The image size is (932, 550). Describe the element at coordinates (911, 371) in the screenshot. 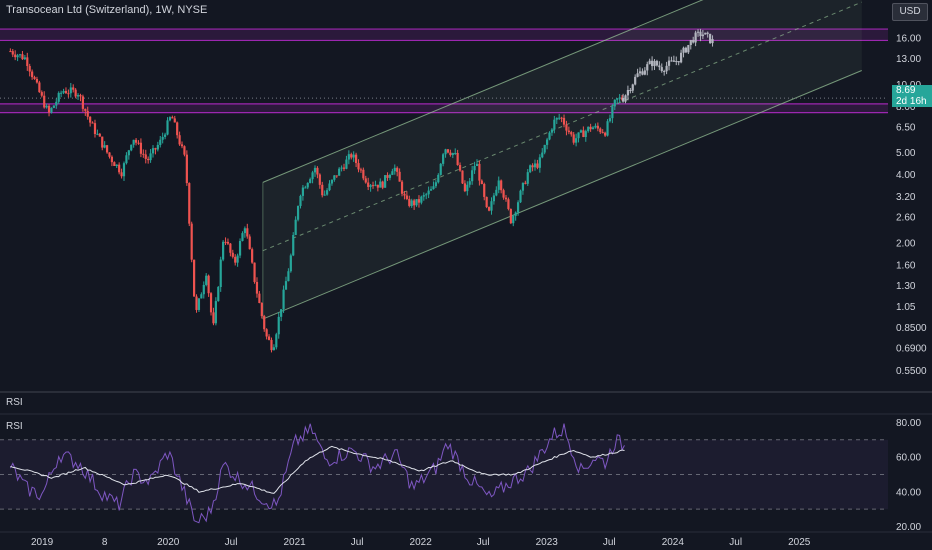

I see `price-tick-label: 0.5500` at that location.